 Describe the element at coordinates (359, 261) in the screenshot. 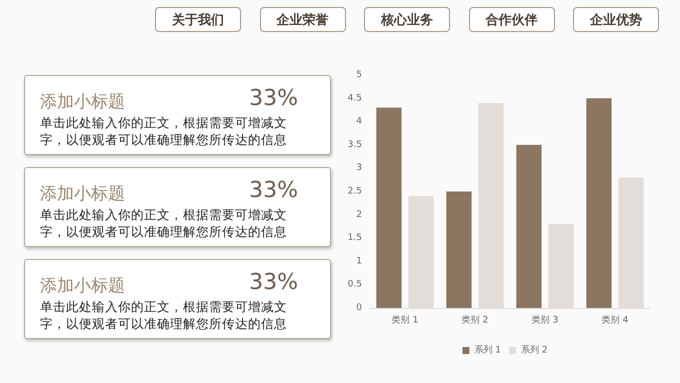

I see `y-tick-label: 1` at that location.